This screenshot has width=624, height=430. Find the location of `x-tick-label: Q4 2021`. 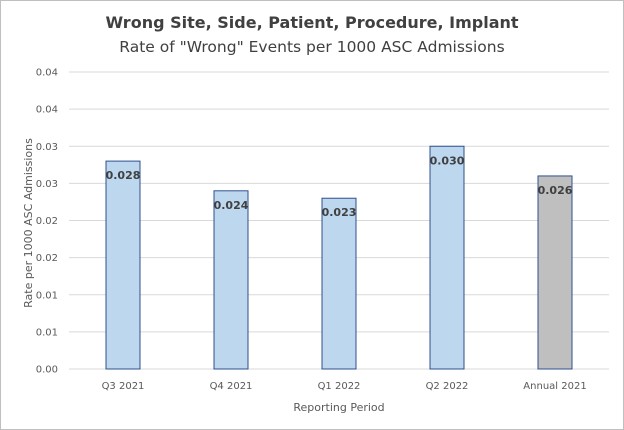

x-tick-label: Q4 2021 is located at coordinates (231, 386).